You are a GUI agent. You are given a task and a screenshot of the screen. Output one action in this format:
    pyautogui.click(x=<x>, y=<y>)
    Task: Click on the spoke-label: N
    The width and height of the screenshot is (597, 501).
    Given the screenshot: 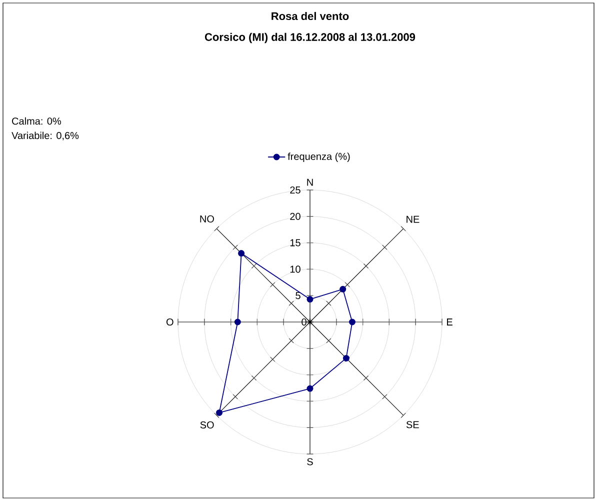 What is the action you would take?
    pyautogui.click(x=310, y=182)
    